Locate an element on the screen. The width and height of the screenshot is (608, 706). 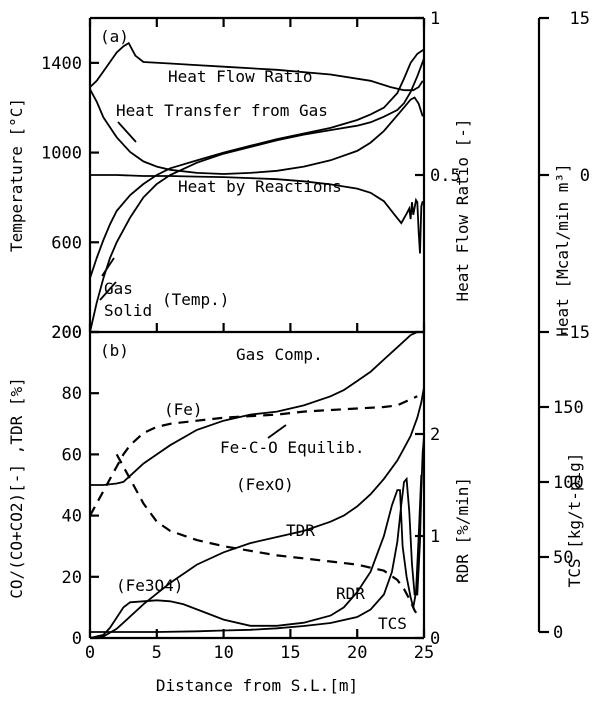
annotation-heat-transfer-from-gas: Heat Transfer from Gas is located at coordinates (222, 110).